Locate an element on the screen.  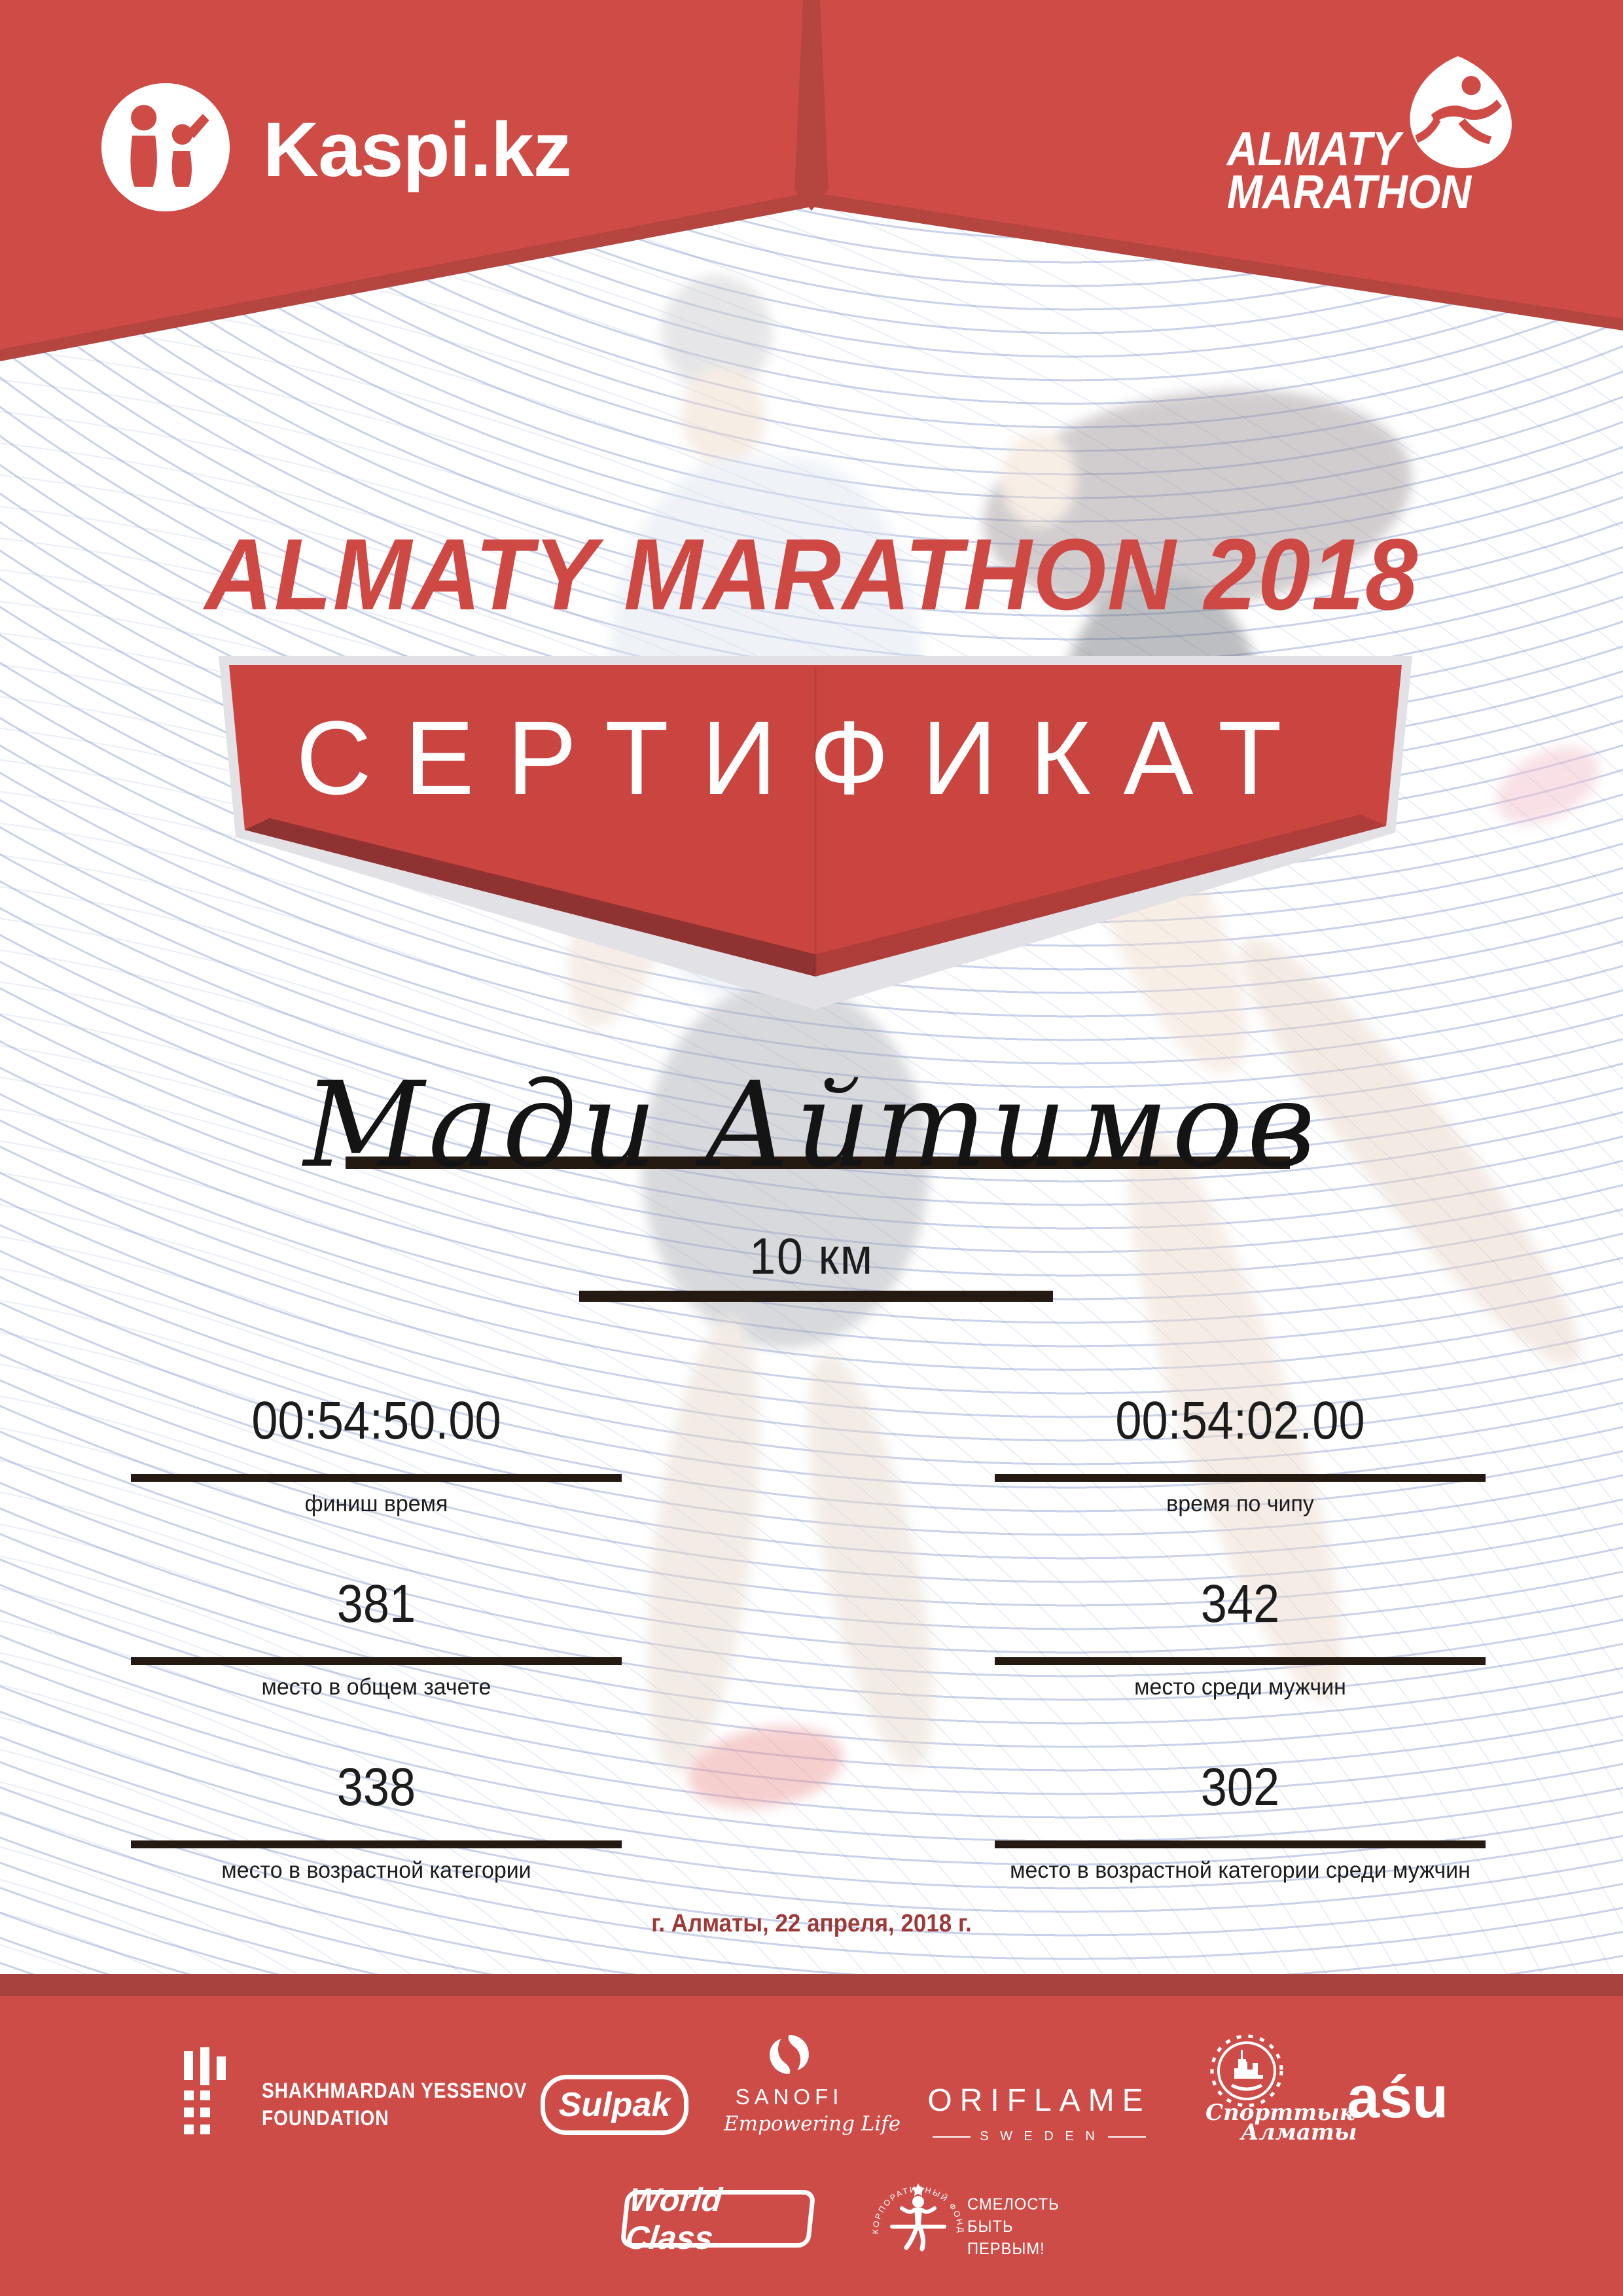
stat-age-place: 338 место в возрастной категории is located at coordinates (376, 1822).